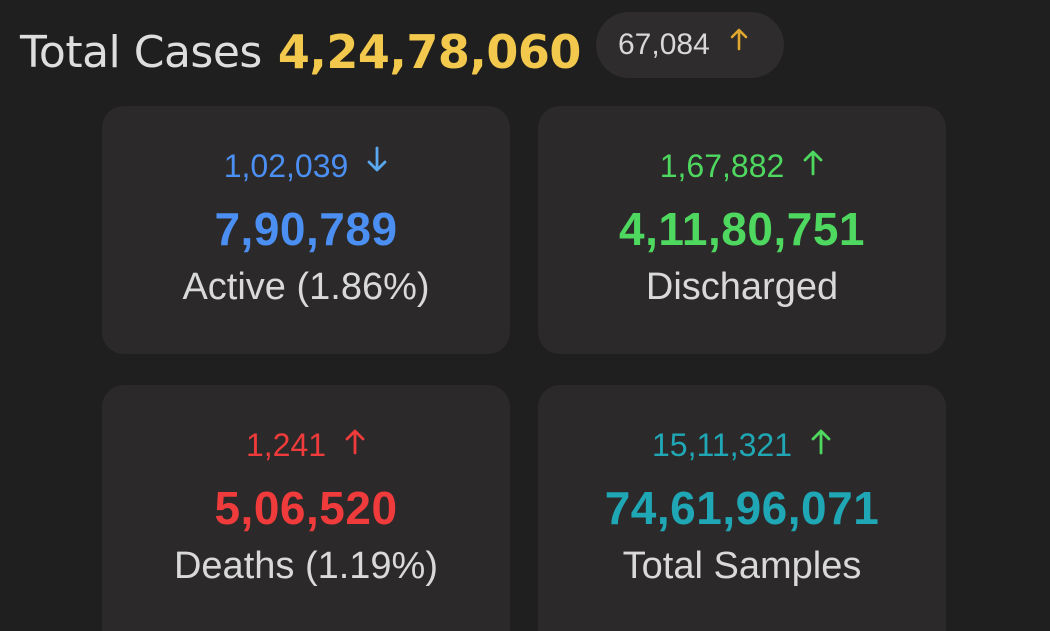 This screenshot has height=631, width=1050. I want to click on total-cases-delta-badge: 67,084, so click(690, 45).